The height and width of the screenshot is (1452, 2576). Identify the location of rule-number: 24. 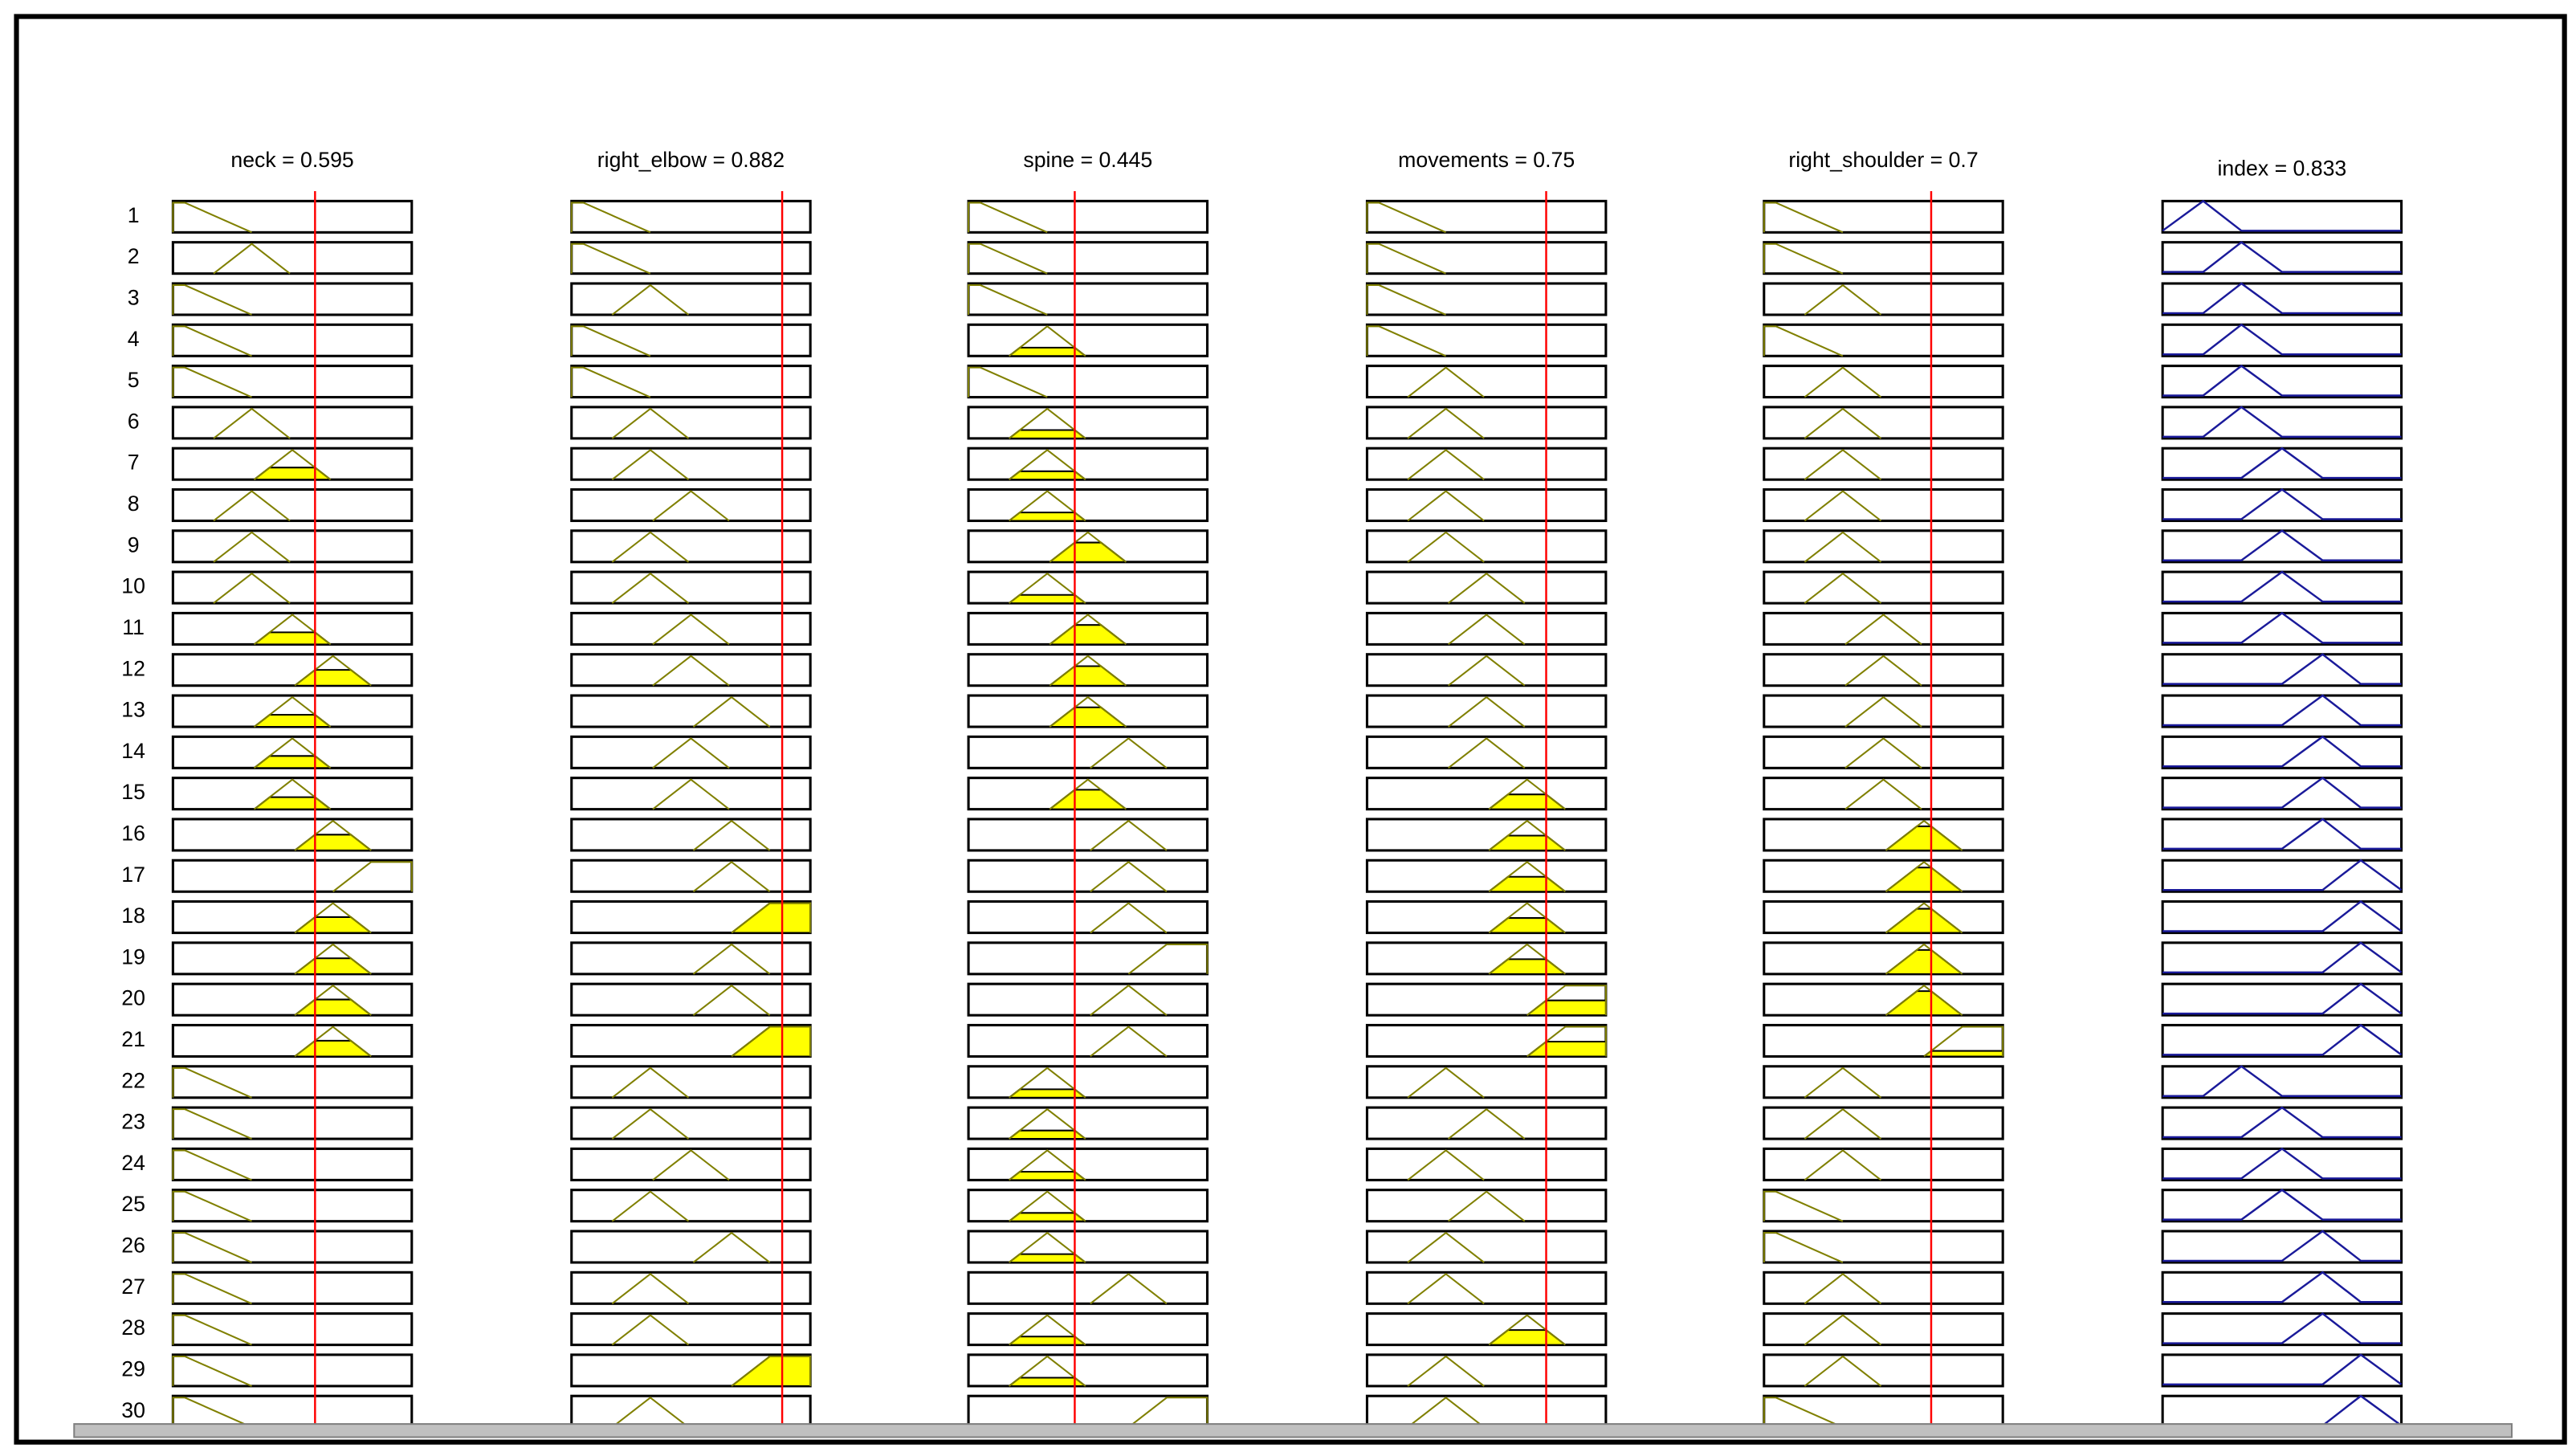
(133, 1163).